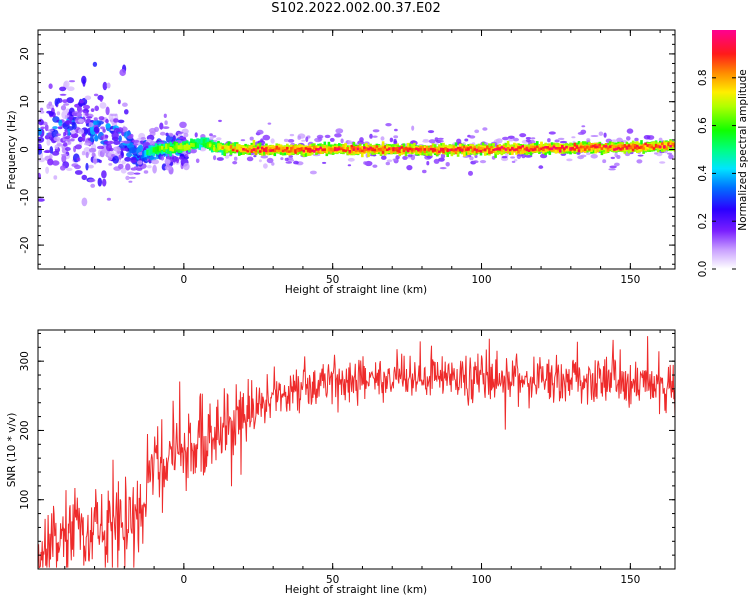 The width and height of the screenshot is (750, 600). What do you see at coordinates (332, 580) in the screenshot?
I see `snr-x-tick-label: 50` at bounding box center [332, 580].